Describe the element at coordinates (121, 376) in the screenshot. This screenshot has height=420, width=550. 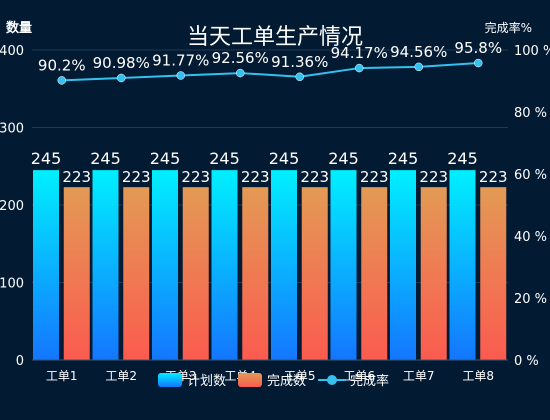
I see `x-tick-label: 工单2` at that location.